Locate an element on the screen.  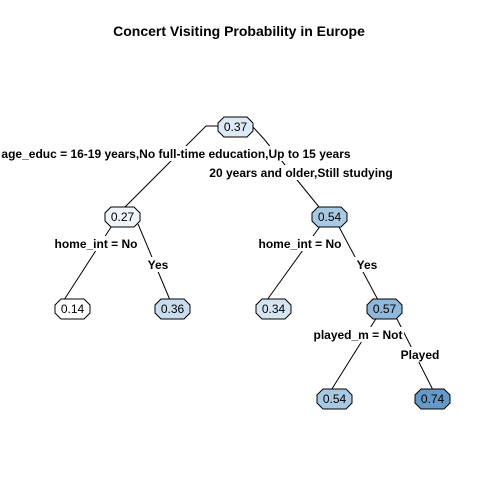
split-label-root-right: 20 years and older,Still studying is located at coordinates (300, 173).